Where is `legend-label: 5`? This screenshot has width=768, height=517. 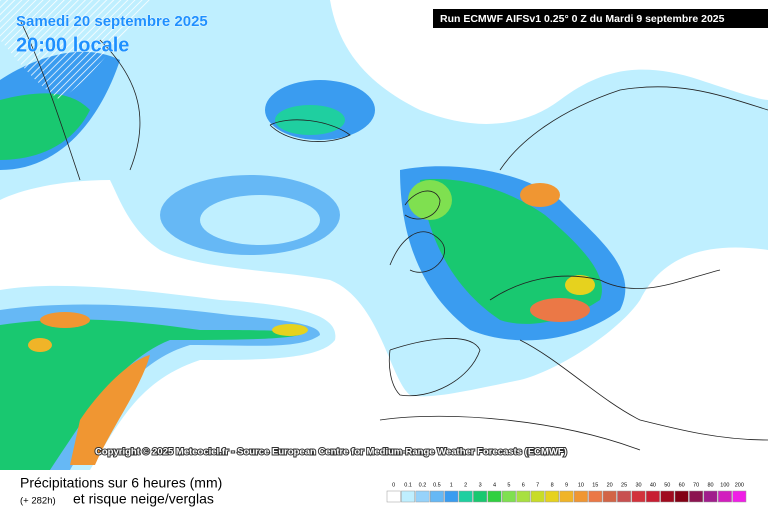 legend-label: 5 is located at coordinates (508, 485).